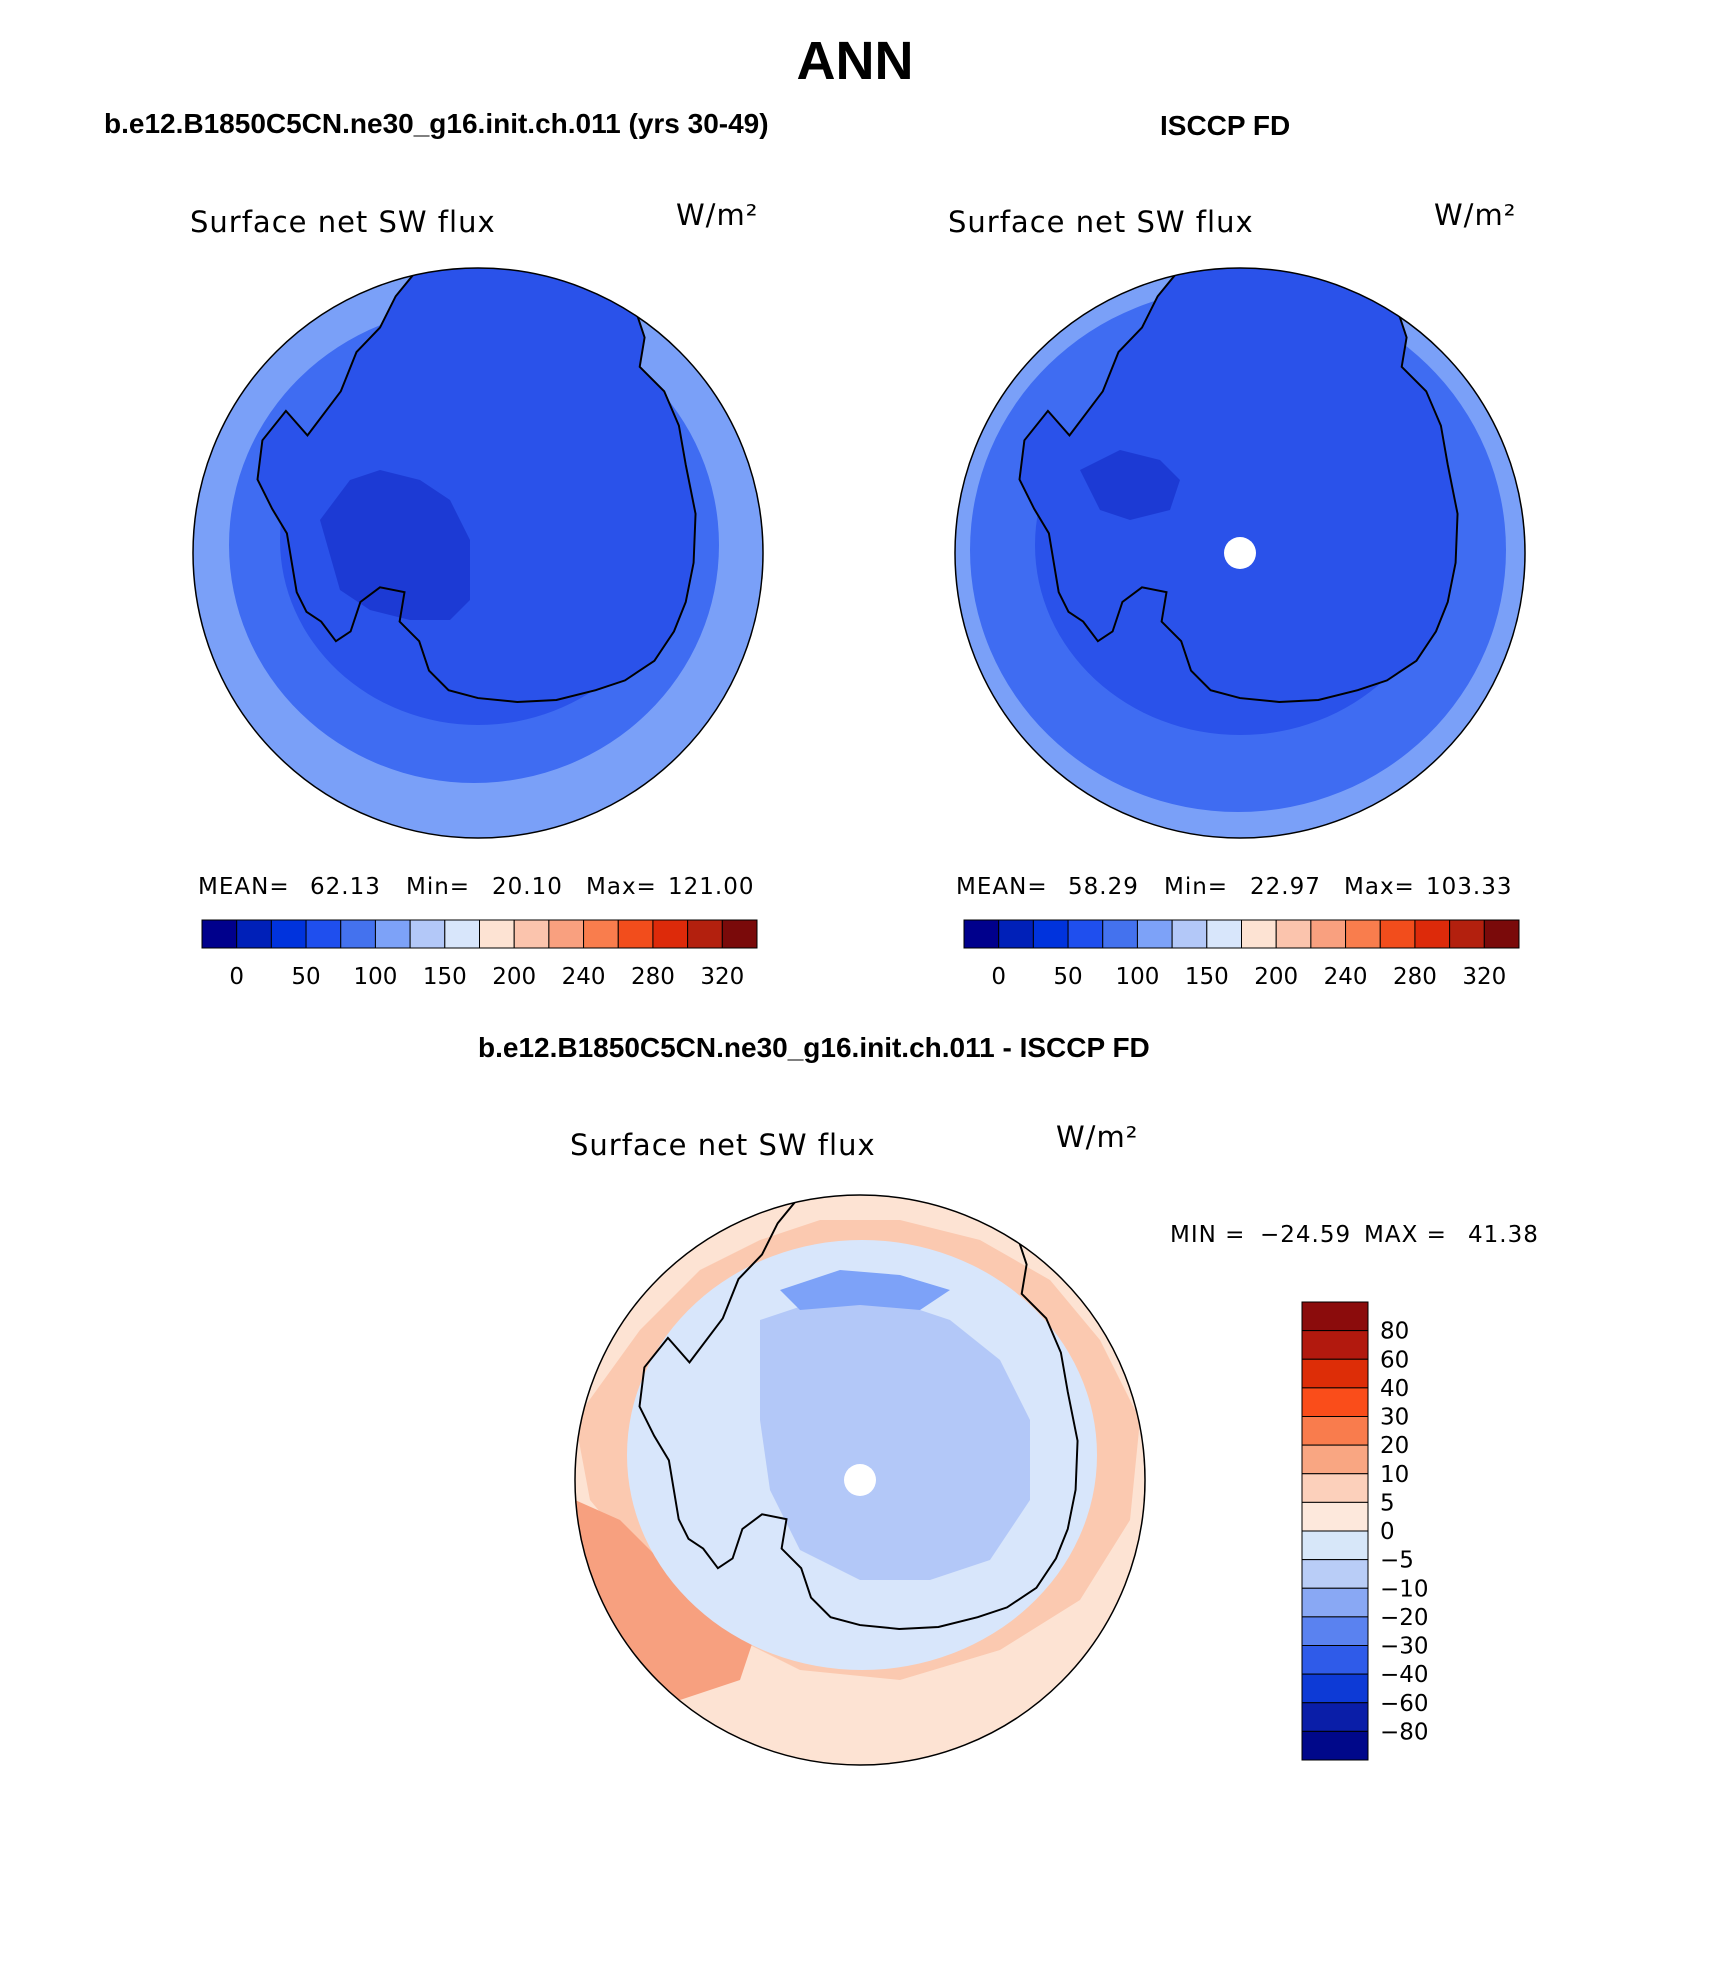  I want to click on diff-pole-gap, so click(860, 1480).